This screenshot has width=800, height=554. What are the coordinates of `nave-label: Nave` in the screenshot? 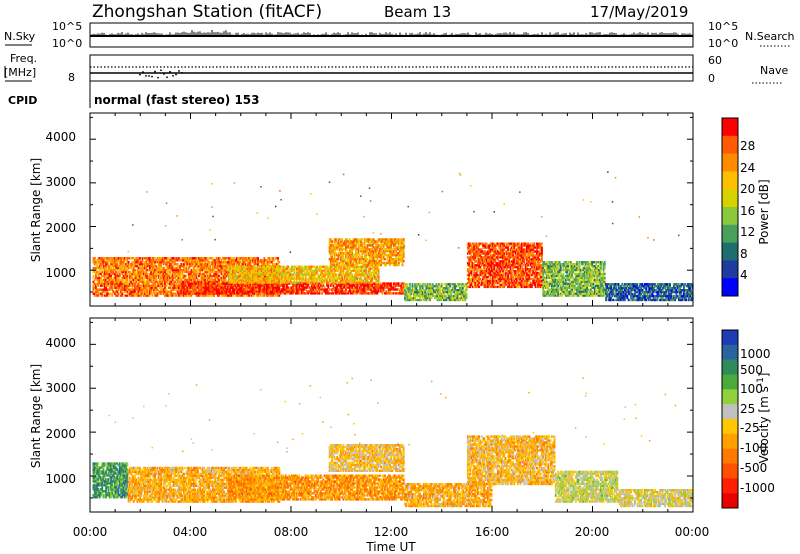 It's located at (774, 70).